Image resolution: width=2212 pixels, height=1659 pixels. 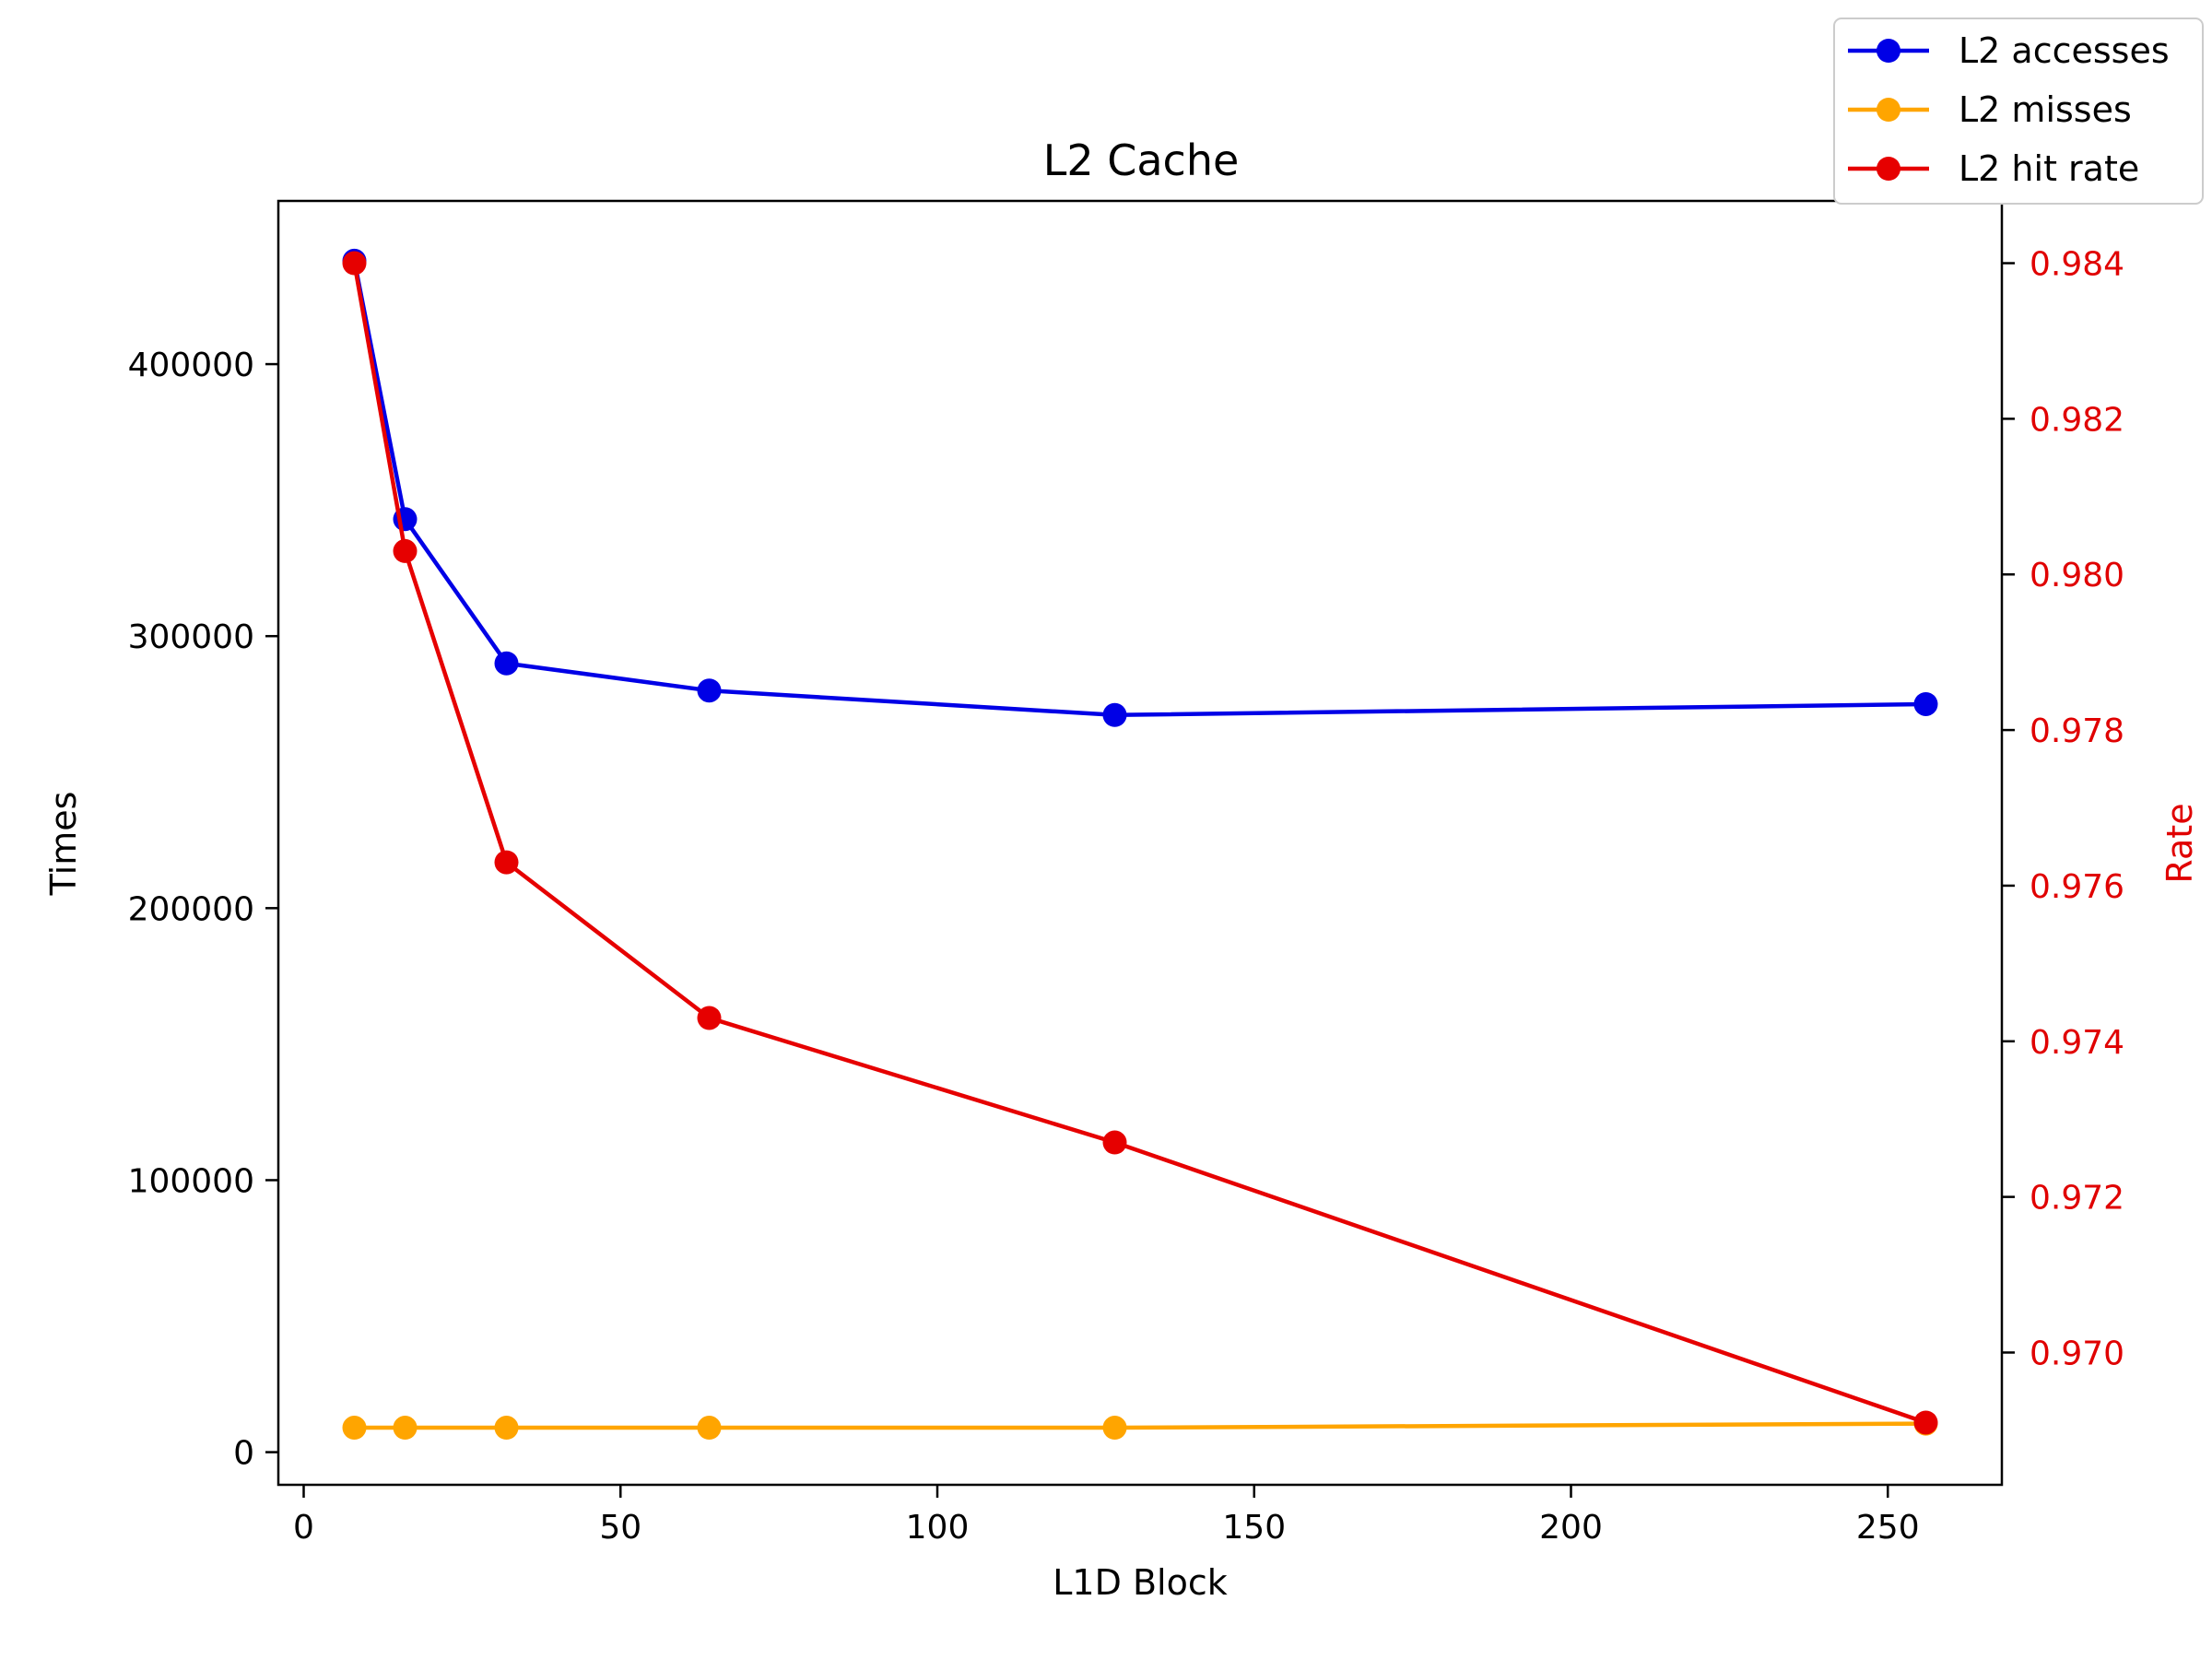 What do you see at coordinates (303, 1528) in the screenshot?
I see `x-tick-label: 0` at bounding box center [303, 1528].